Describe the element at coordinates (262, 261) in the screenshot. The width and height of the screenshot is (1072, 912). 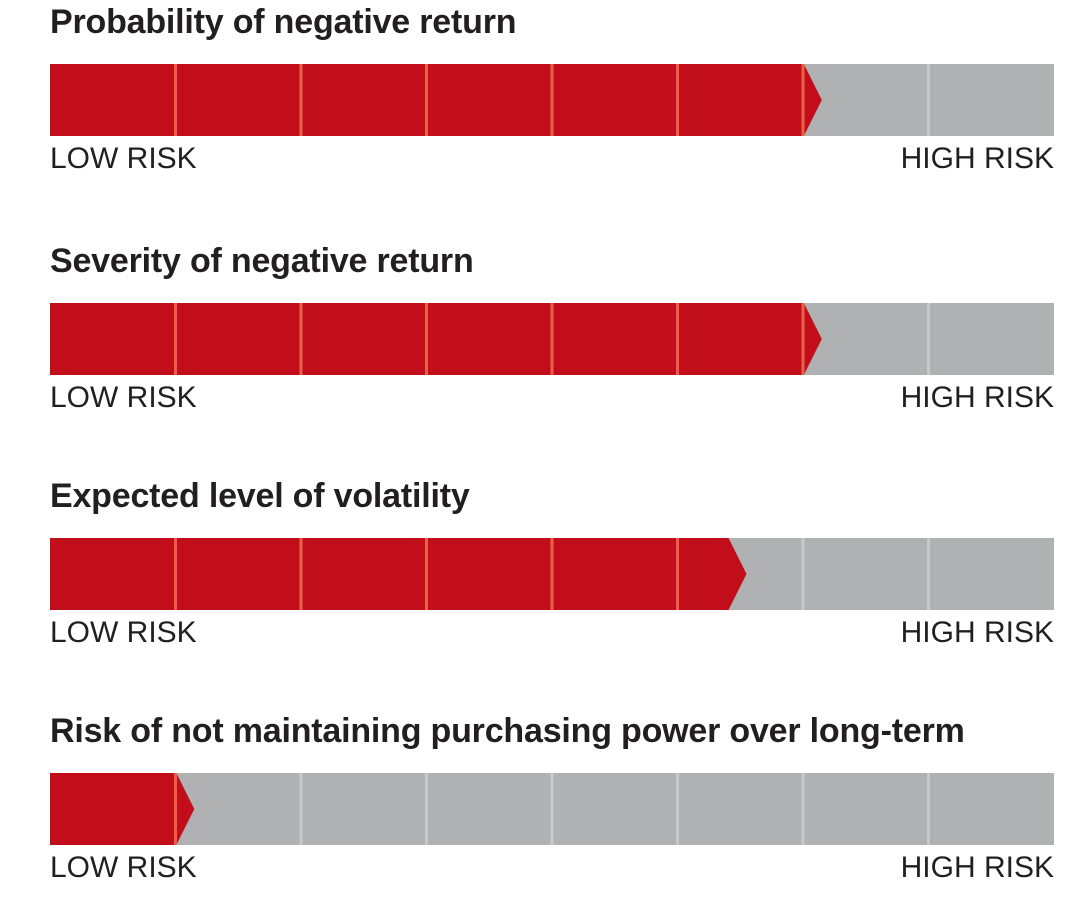
I see `gauge-title: Severity of negative return` at that location.